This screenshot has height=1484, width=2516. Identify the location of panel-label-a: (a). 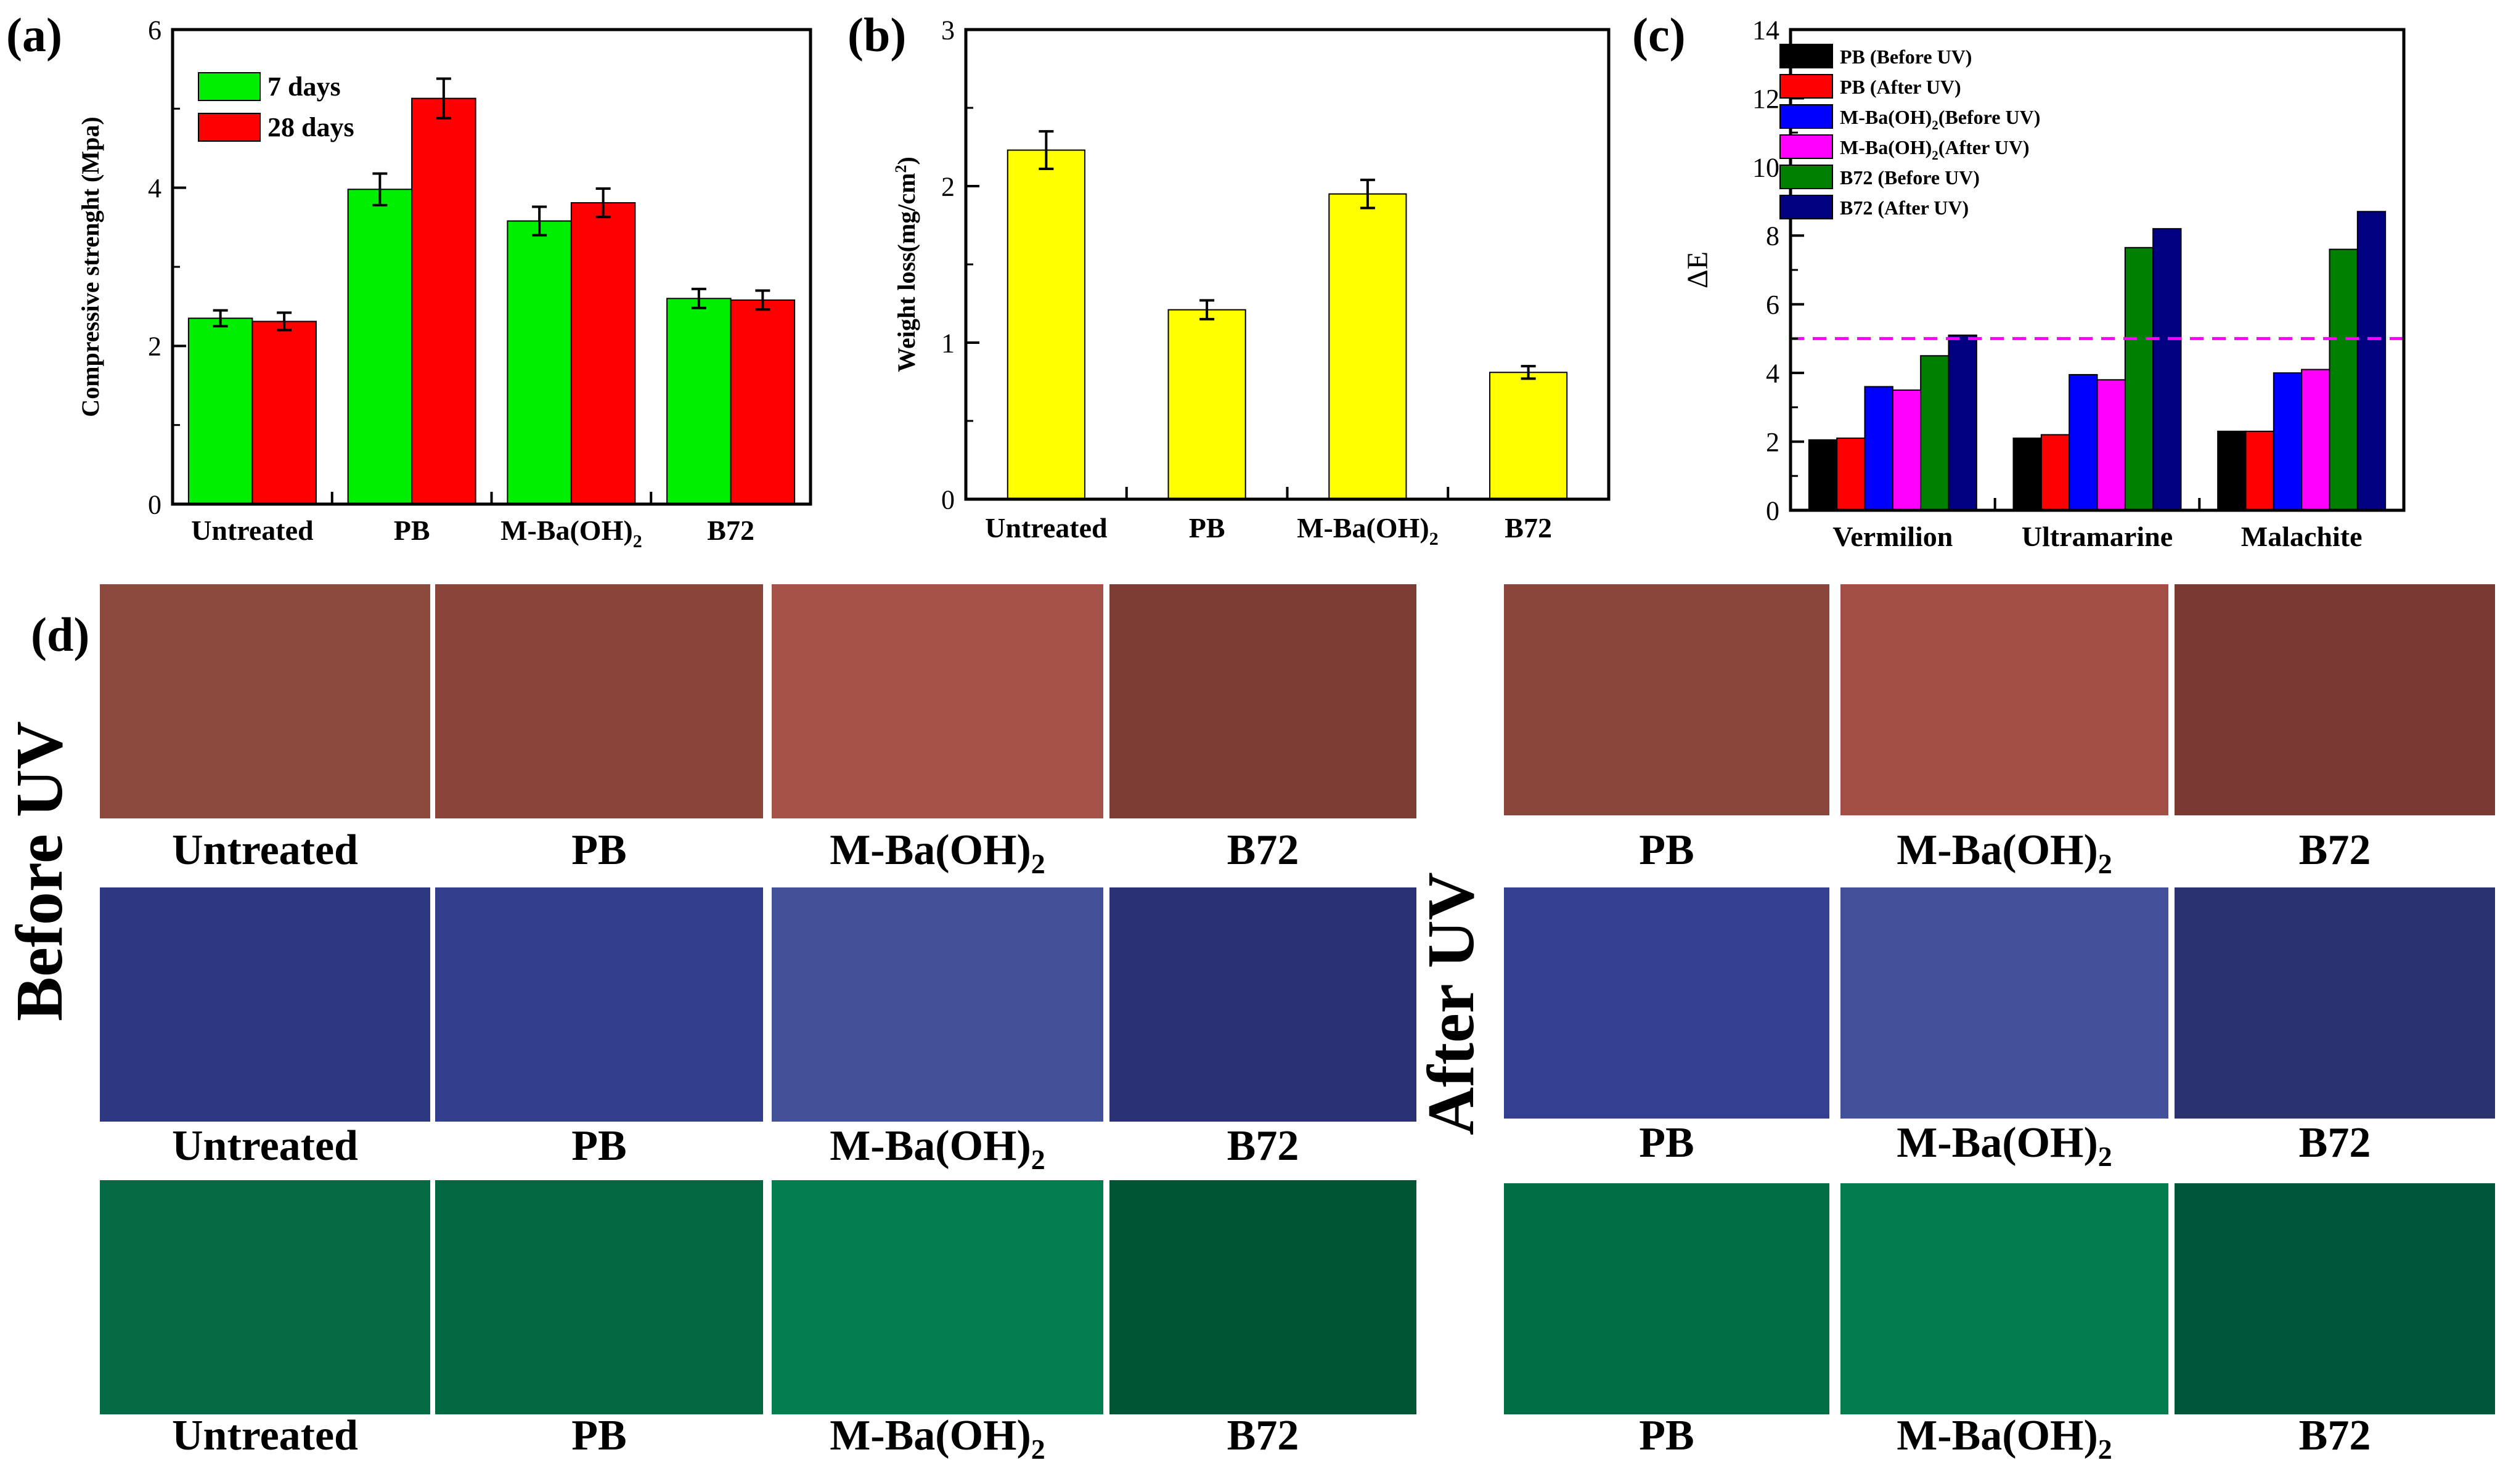
(34, 35).